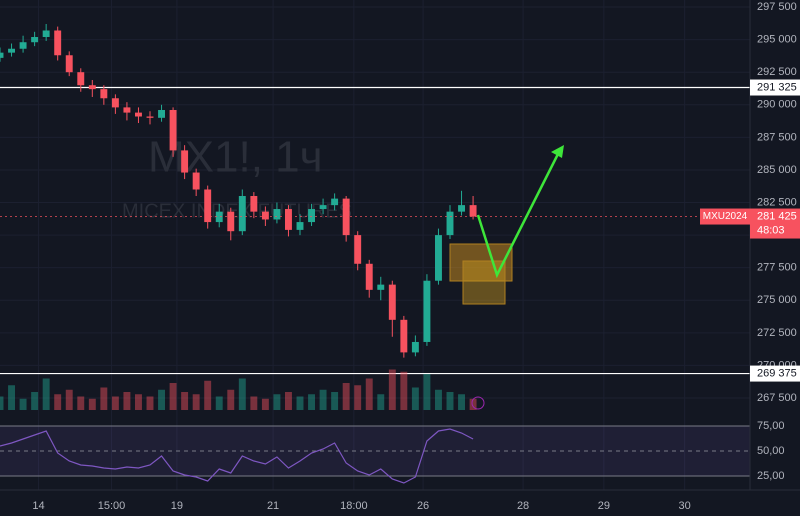 This screenshot has width=800, height=516. What do you see at coordinates (777, 268) in the screenshot?
I see `y-tick-label: 277 500` at bounding box center [777, 268].